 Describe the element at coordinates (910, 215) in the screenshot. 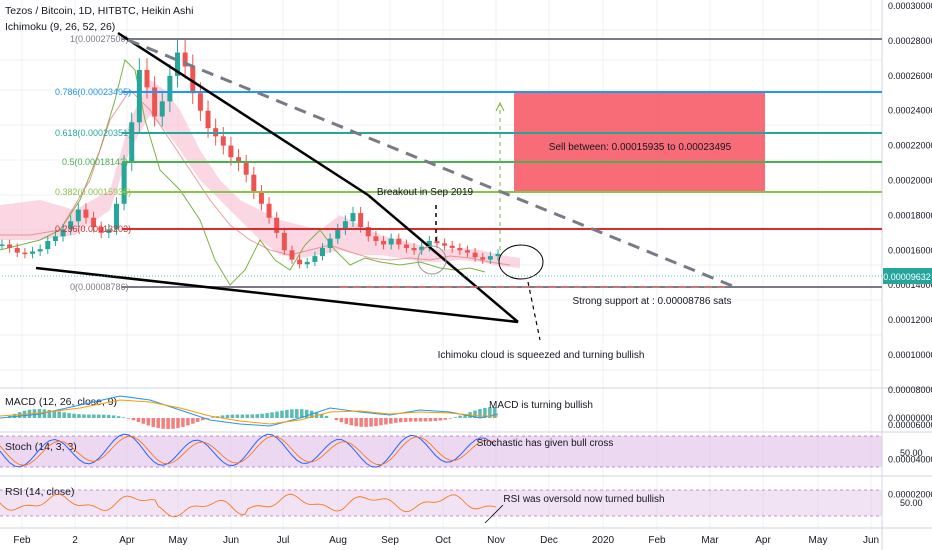

I see `price-axis-label: 0.00018000` at that location.